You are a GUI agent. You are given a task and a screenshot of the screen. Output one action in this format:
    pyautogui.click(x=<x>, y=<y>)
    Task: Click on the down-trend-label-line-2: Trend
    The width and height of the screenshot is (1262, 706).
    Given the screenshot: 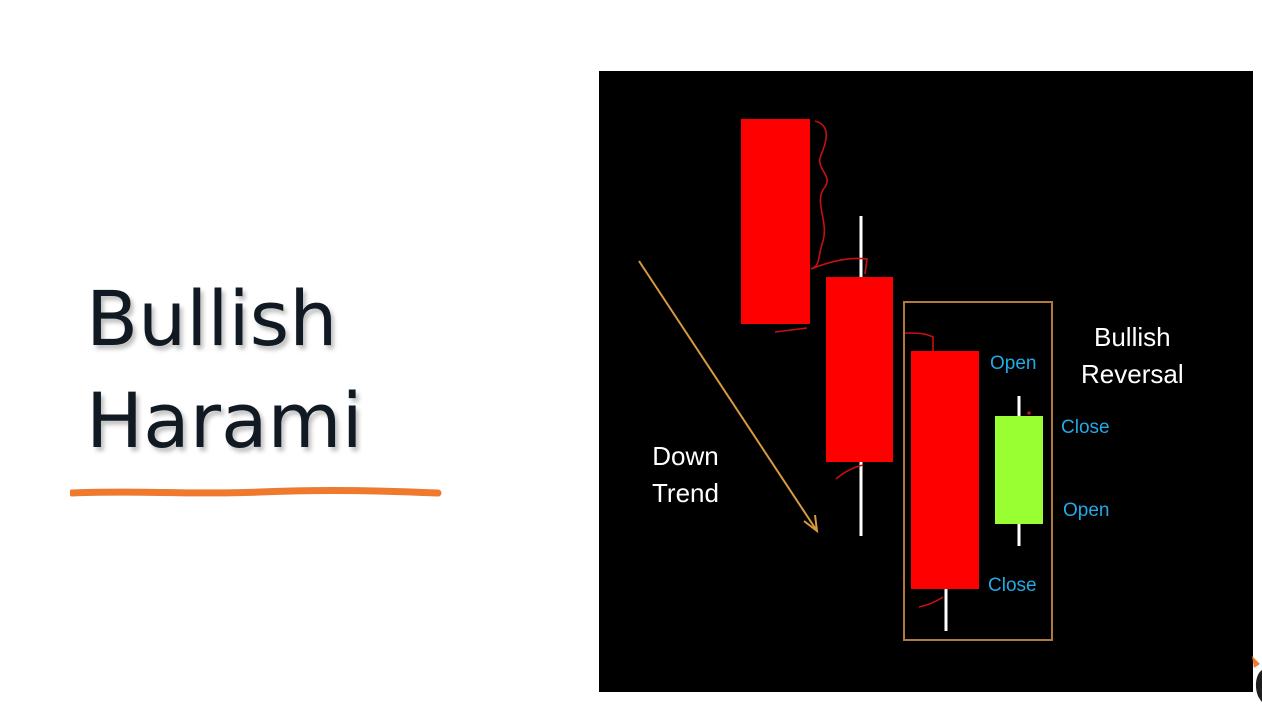 What is the action you would take?
    pyautogui.click(x=685, y=493)
    